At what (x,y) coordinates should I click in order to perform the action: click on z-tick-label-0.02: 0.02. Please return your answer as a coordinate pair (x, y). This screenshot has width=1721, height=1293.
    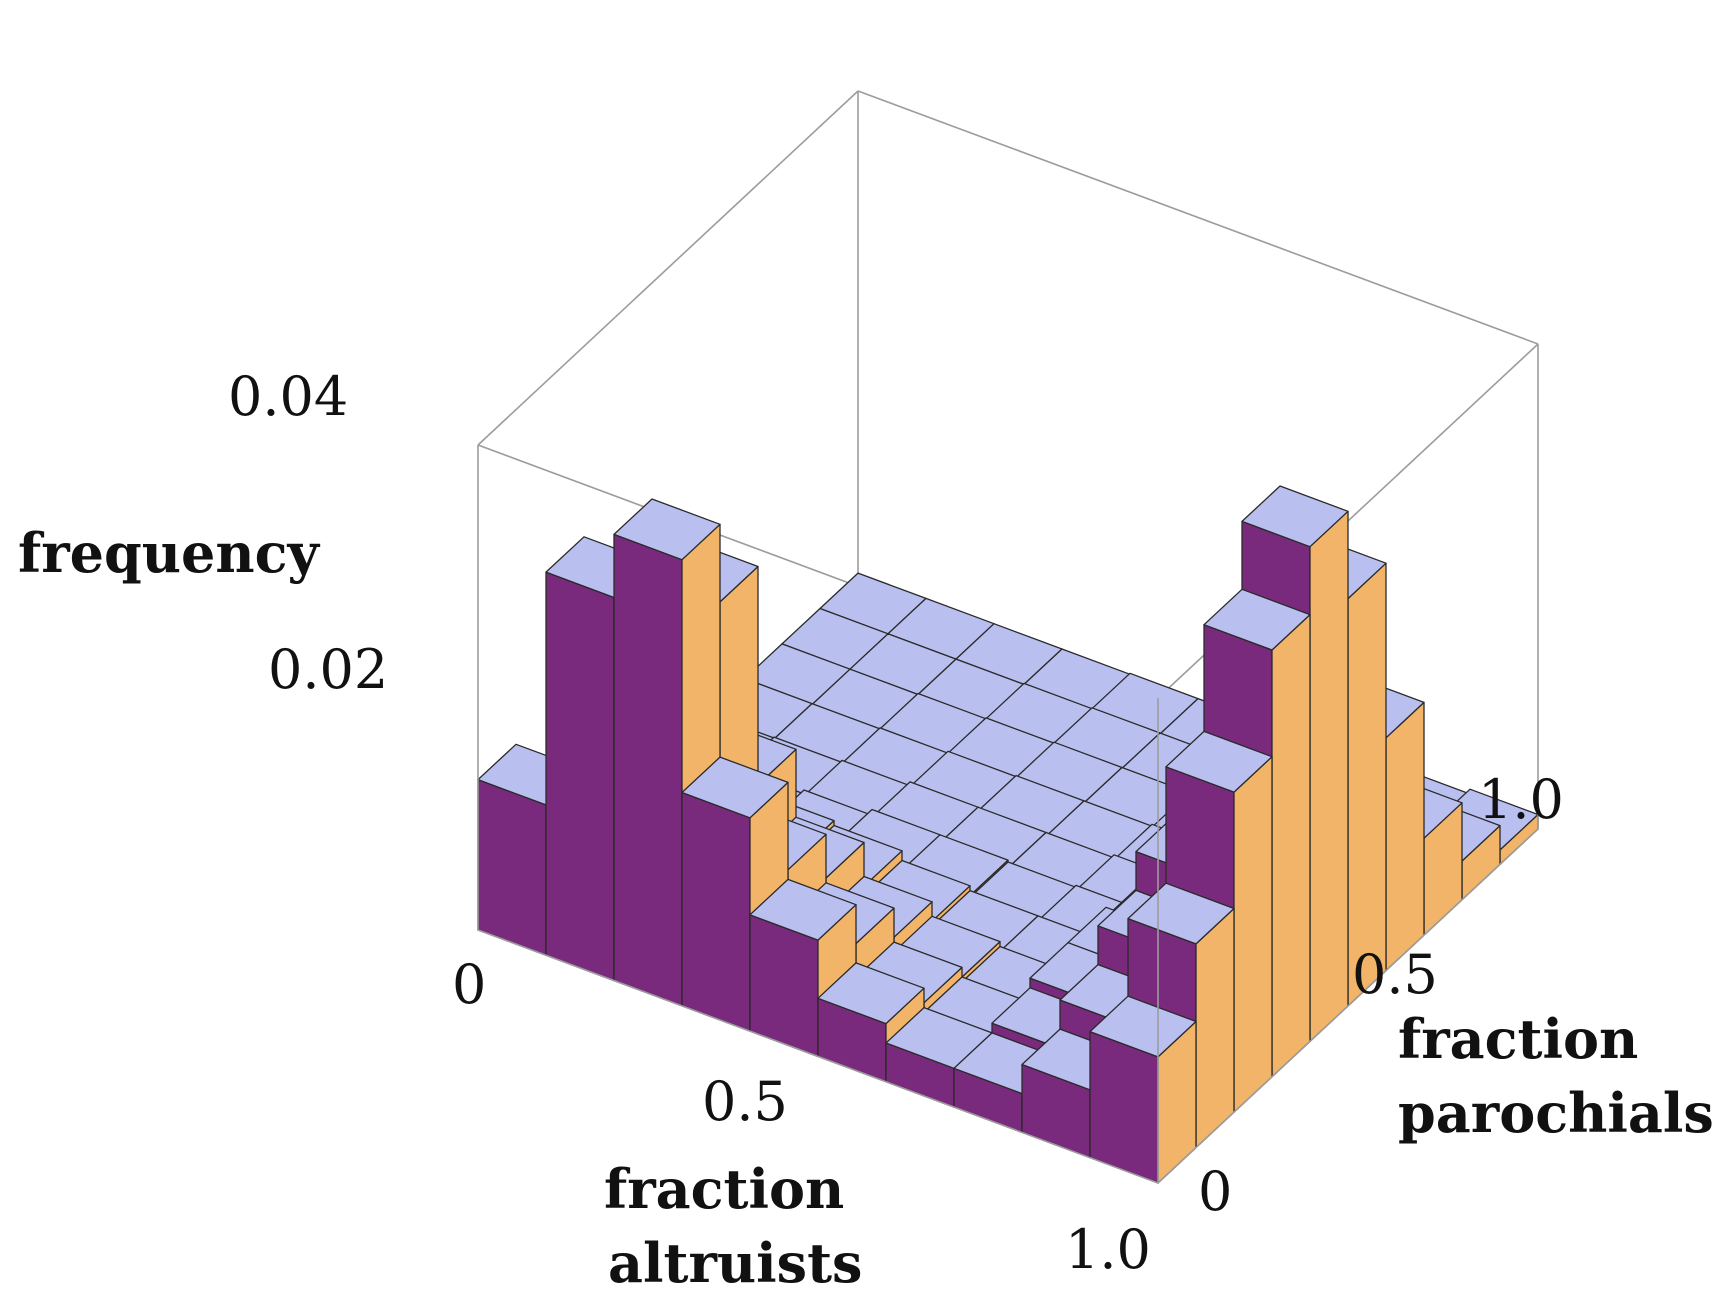
    Looking at the image, I should click on (328, 669).